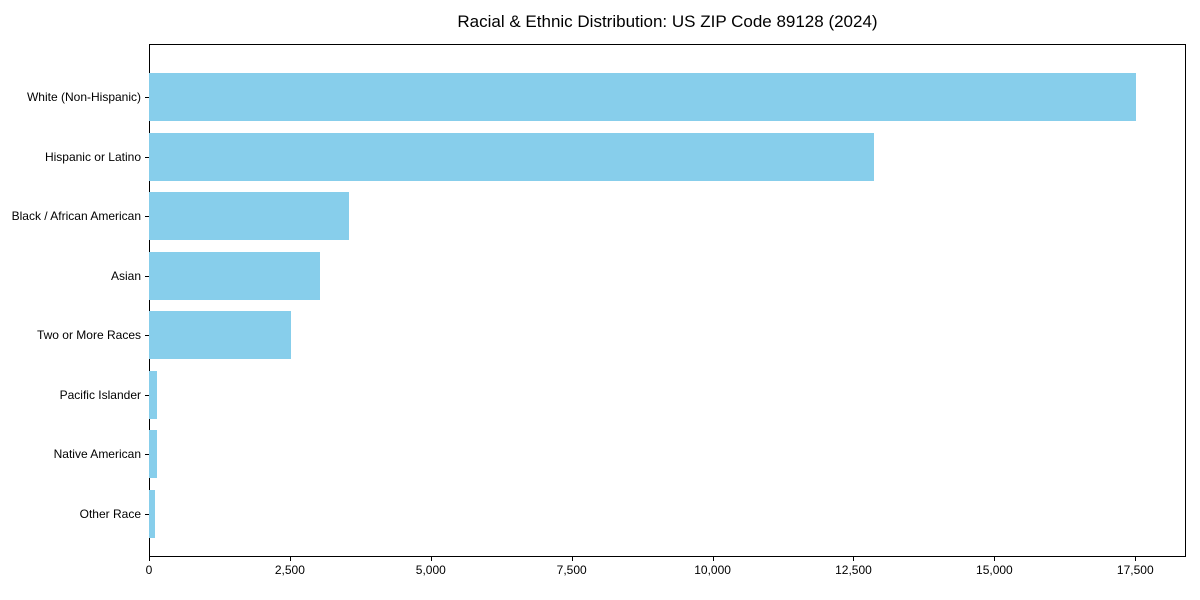 The height and width of the screenshot is (600, 1200). Describe the element at coordinates (571, 570) in the screenshot. I see `x-tick-label: 7,500` at that location.